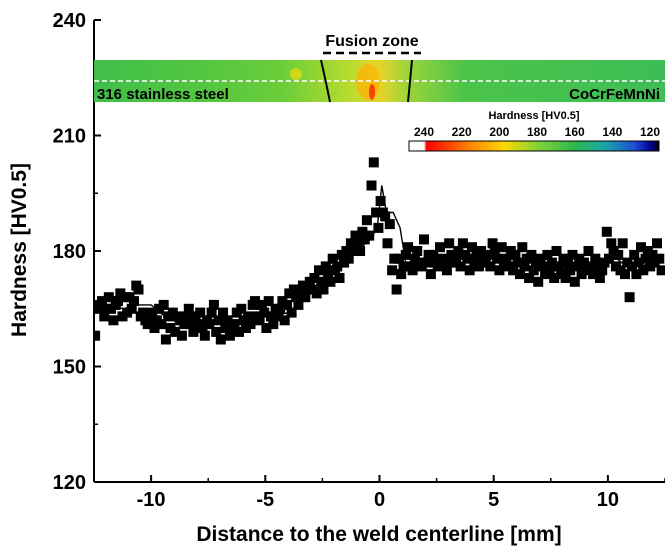  What do you see at coordinates (265, 500) in the screenshot?
I see `x-tick-label: -5` at bounding box center [265, 500].